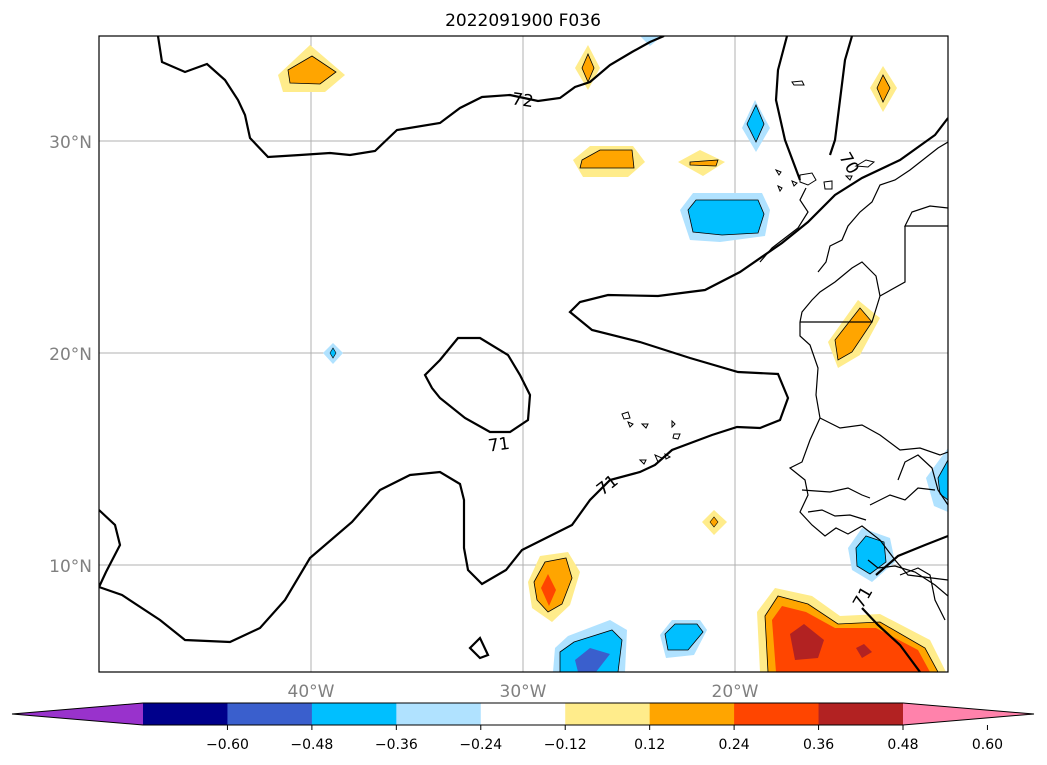 The width and height of the screenshot is (1047, 765). Describe the element at coordinates (848, 163) in the screenshot. I see `contour-label-70: 70` at that location.